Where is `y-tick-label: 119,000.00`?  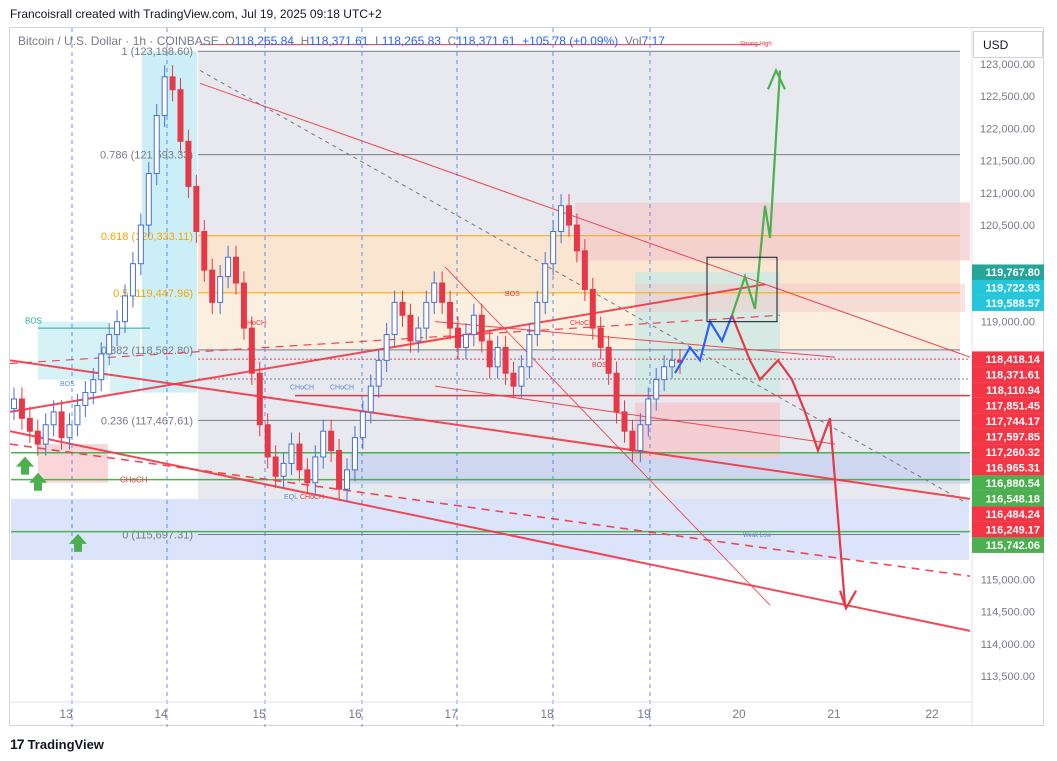 y-tick-label: 119,000.00 is located at coordinates (1008, 323).